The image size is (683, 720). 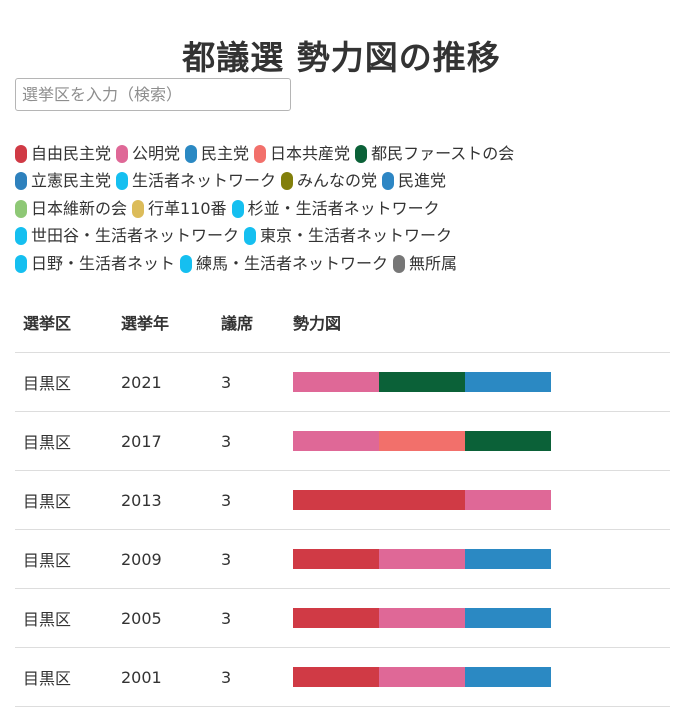 I want to click on header-year: 選挙年, so click(x=163, y=322).